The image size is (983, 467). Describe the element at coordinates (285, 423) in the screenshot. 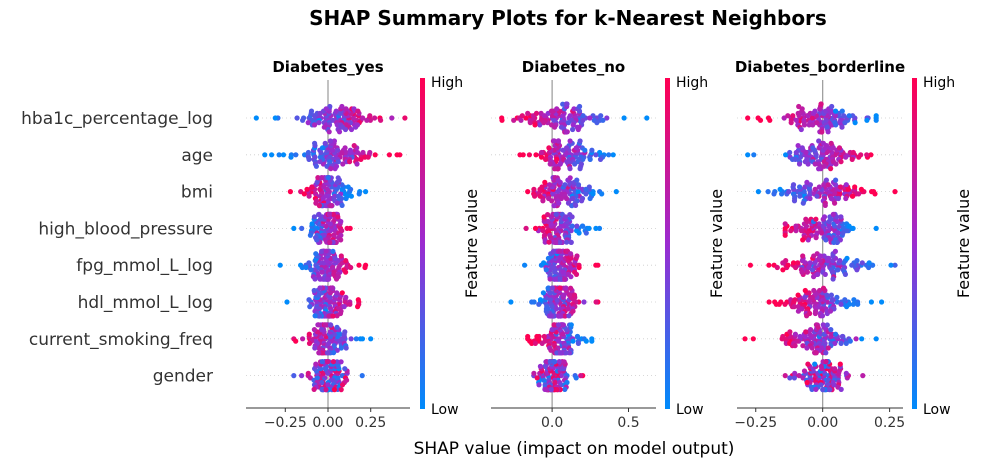

I see `x-tick-label: −0.25` at that location.